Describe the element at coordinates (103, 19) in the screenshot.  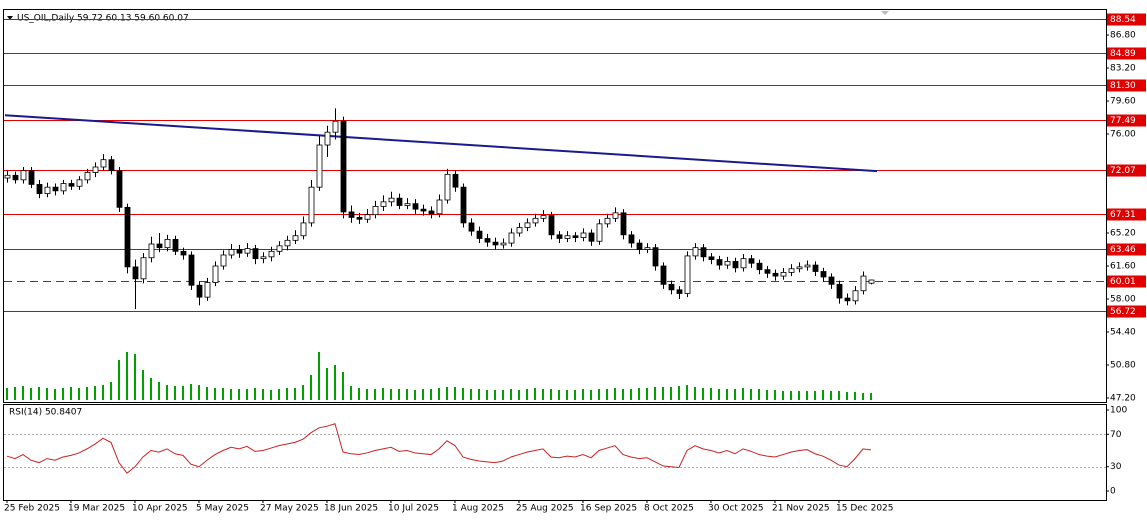
I see `chart-title: US_OIL,Daily 59.72 60.13 59.60 60.07` at that location.